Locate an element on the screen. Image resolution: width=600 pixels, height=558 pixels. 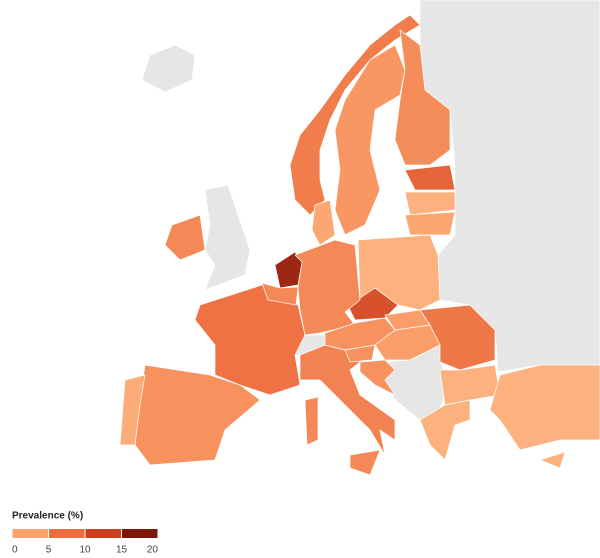
legend-tick-label: 10 is located at coordinates (85, 550).